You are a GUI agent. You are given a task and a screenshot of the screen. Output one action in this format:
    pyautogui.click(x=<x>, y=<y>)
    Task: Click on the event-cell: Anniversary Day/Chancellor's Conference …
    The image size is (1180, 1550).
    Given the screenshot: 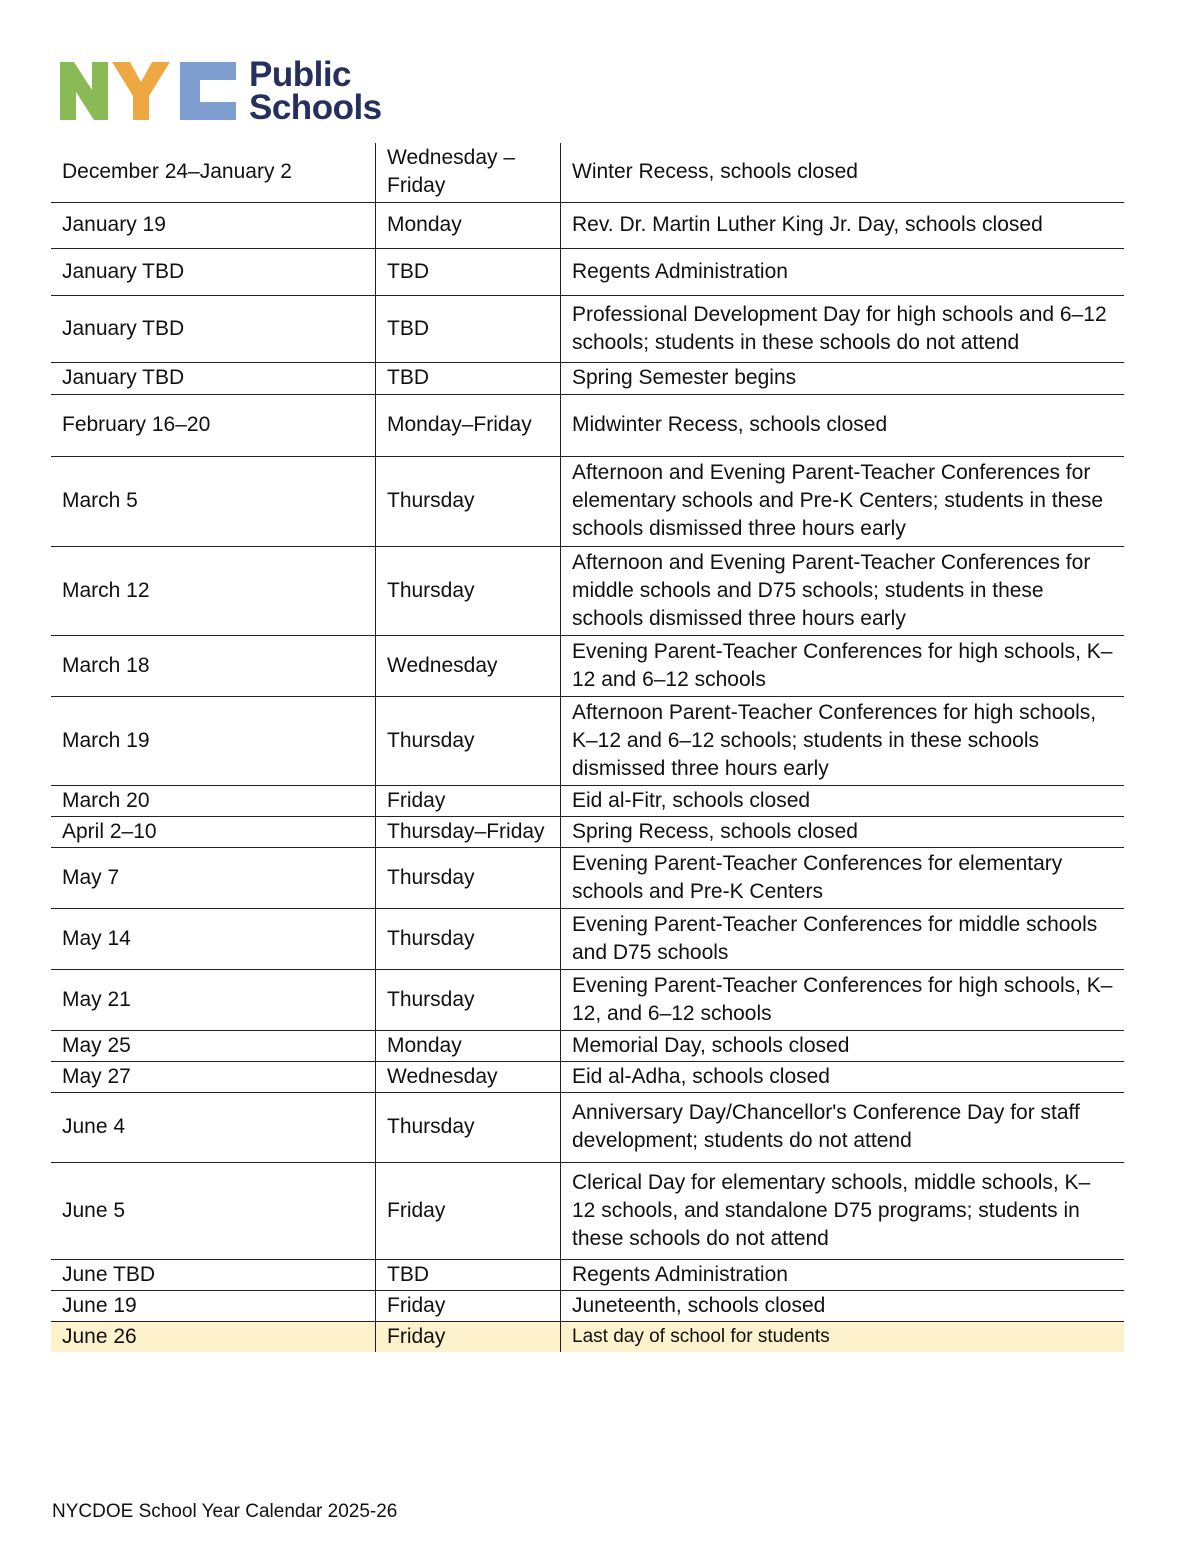 What is the action you would take?
    pyautogui.click(x=842, y=1127)
    